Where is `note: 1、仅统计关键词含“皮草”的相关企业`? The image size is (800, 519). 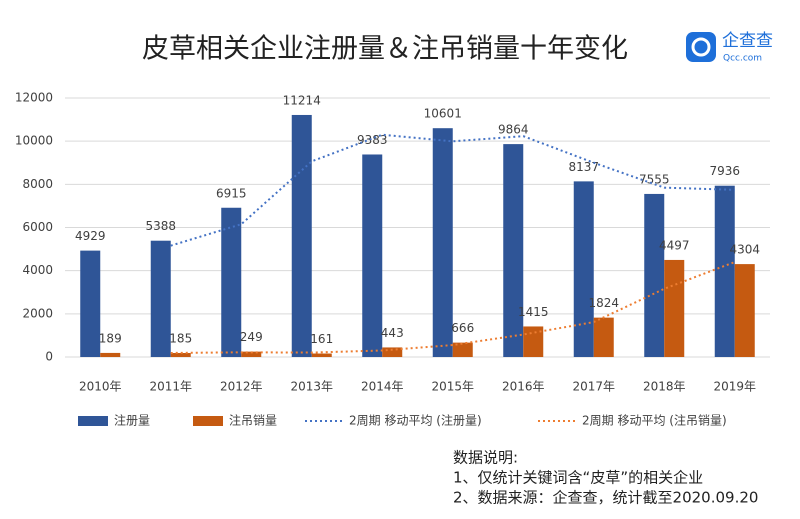 note: 1、仅统计关键词含“皮草”的相关企业 is located at coordinates (578, 478).